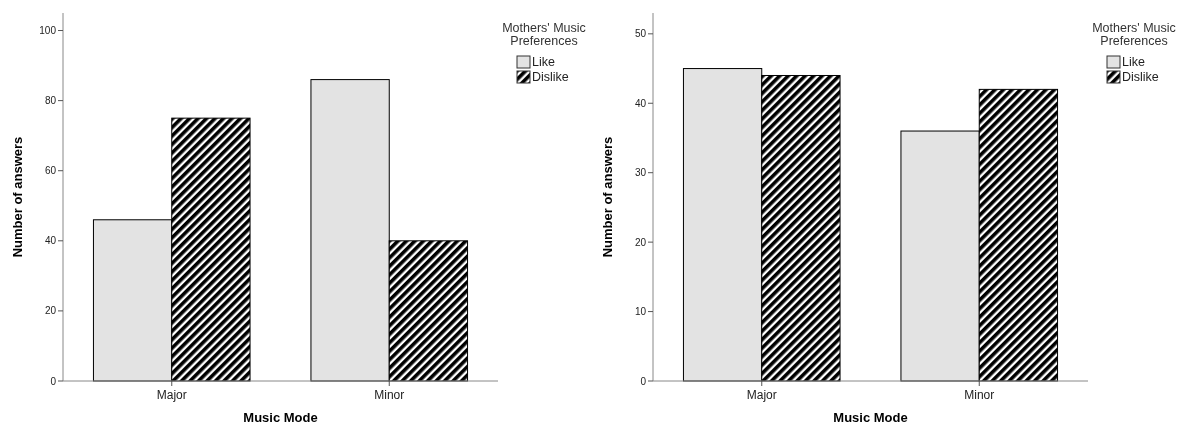 The width and height of the screenshot is (1193, 428). I want to click on y-tick-label: 10, so click(640, 312).